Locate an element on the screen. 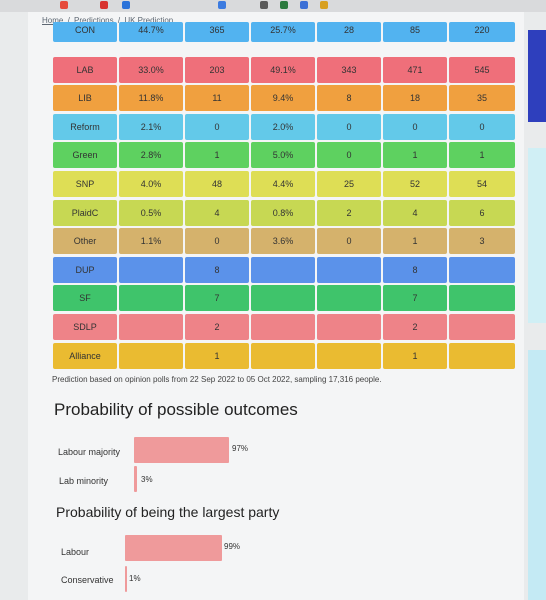 This screenshot has width=546, height=600. table-cell: 2.8% is located at coordinates (151, 155).